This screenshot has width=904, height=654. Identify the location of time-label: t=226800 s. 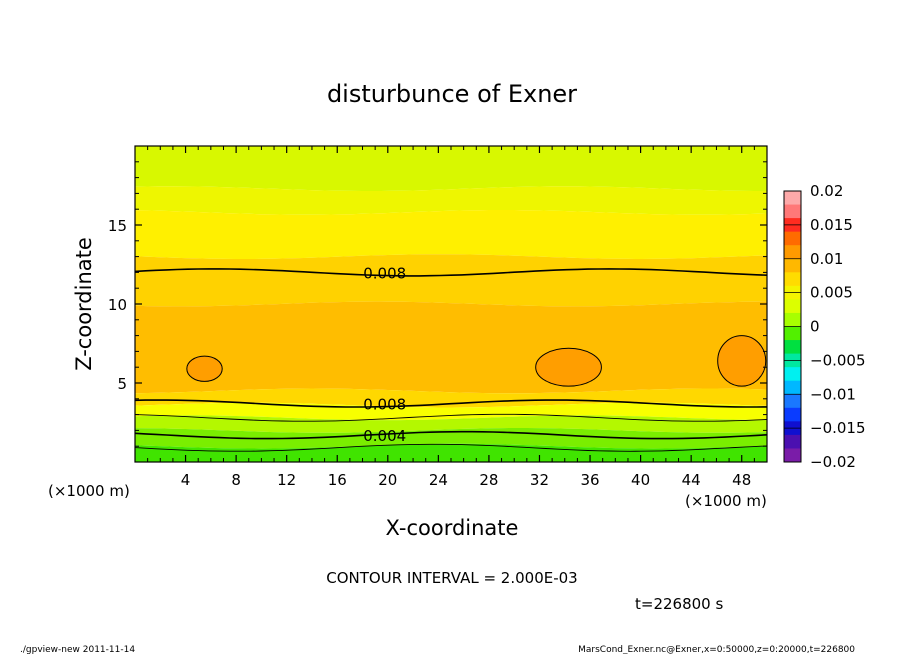
(679, 604).